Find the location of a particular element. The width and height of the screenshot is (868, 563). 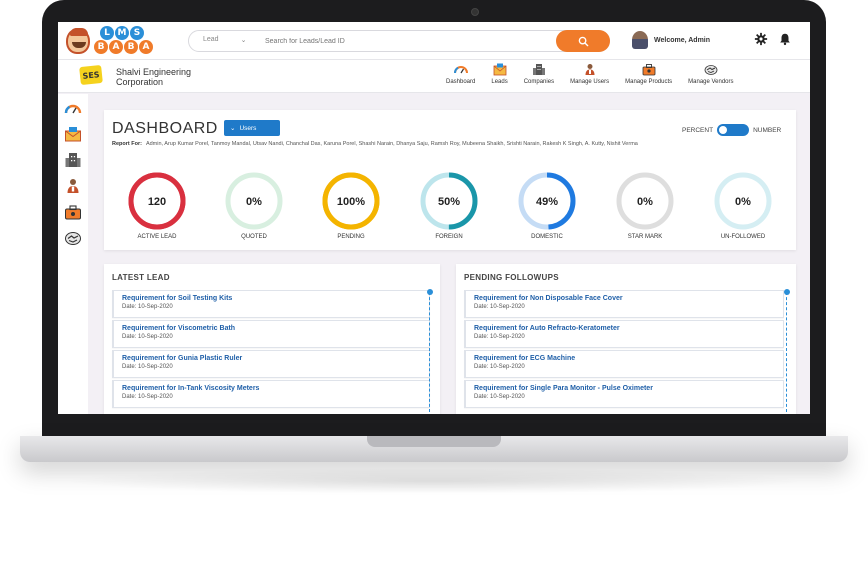

stat-ring: 50% is located at coordinates (449, 201).